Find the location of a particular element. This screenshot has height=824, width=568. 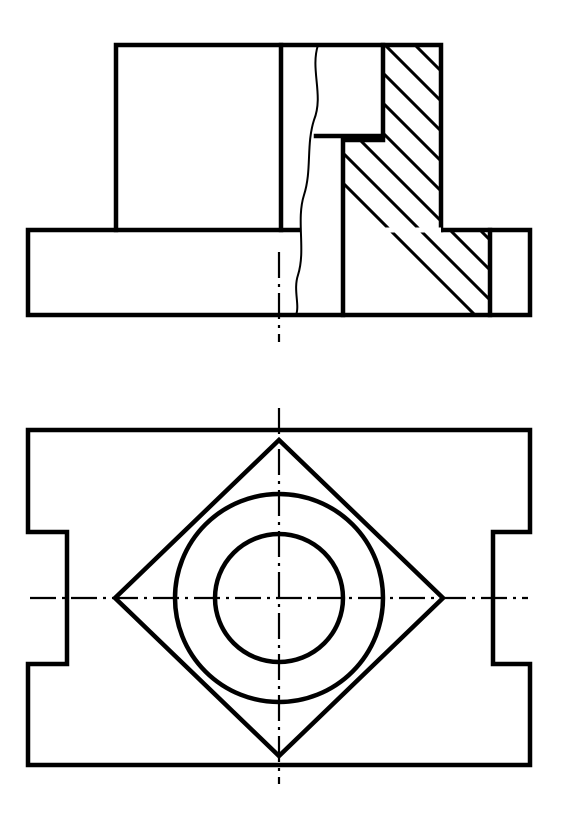

boss-outline is located at coordinates (278, 137).